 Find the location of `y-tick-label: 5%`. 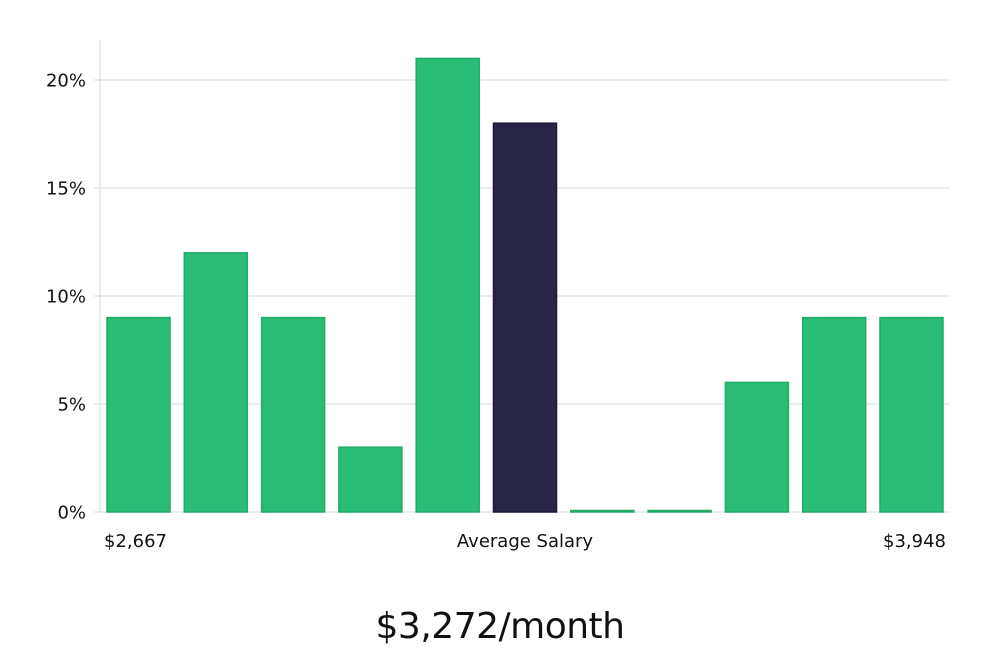

y-tick-label: 5% is located at coordinates (71, 405).